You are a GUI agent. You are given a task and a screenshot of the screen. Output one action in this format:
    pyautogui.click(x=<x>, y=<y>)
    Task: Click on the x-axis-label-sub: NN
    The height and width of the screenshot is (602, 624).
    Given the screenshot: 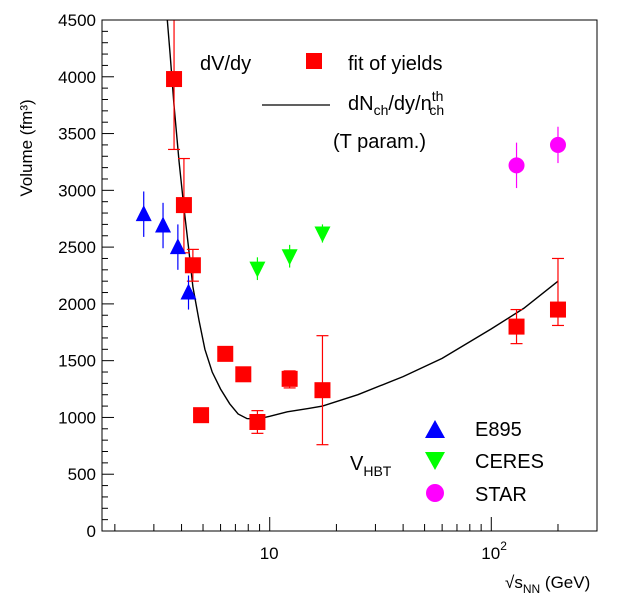 What is the action you would take?
    pyautogui.click(x=531, y=589)
    